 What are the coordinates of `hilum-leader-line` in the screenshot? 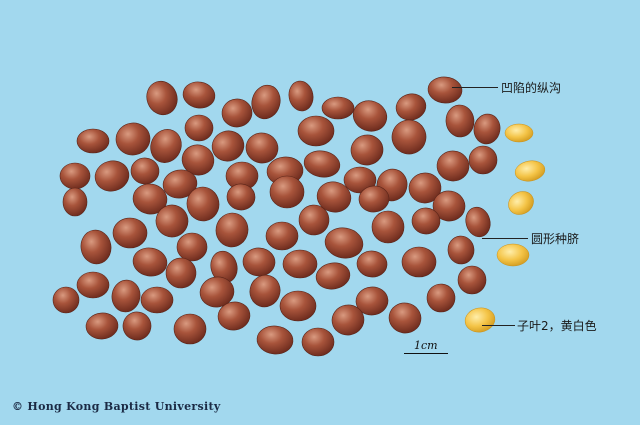 It's located at (505, 238).